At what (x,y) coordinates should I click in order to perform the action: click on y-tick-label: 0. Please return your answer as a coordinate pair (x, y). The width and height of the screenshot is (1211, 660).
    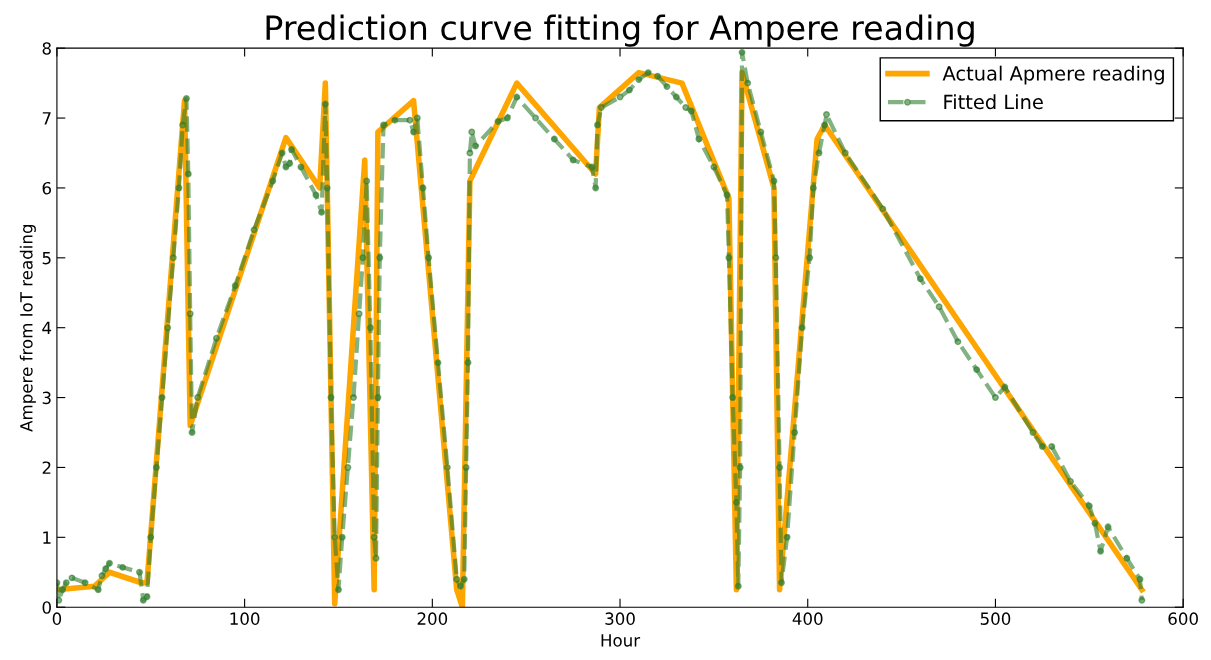
    Looking at the image, I should click on (46, 607).